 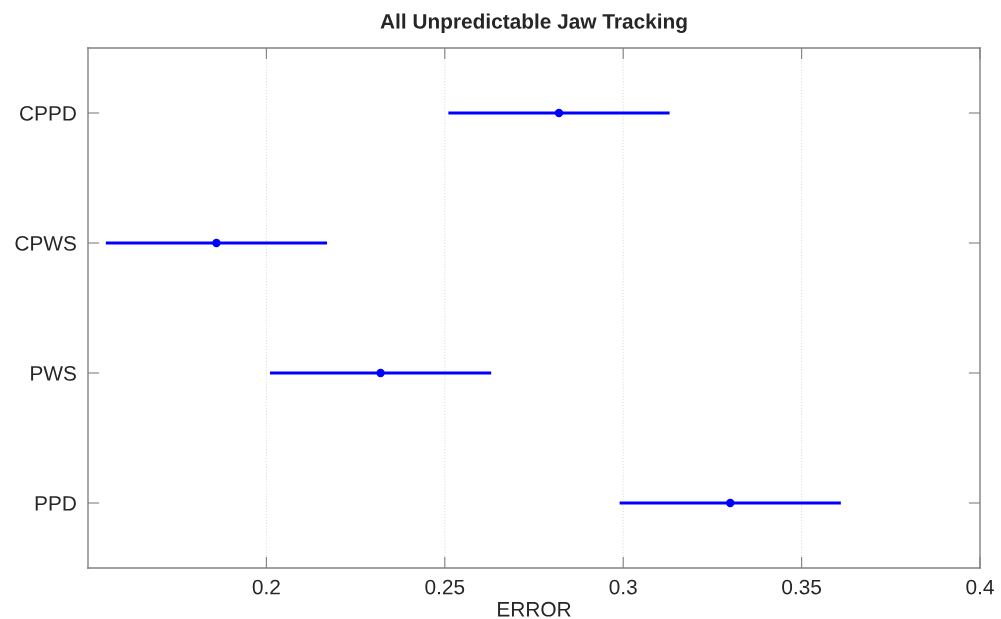 I want to click on y-tick-label: CPPD, so click(x=48, y=113).